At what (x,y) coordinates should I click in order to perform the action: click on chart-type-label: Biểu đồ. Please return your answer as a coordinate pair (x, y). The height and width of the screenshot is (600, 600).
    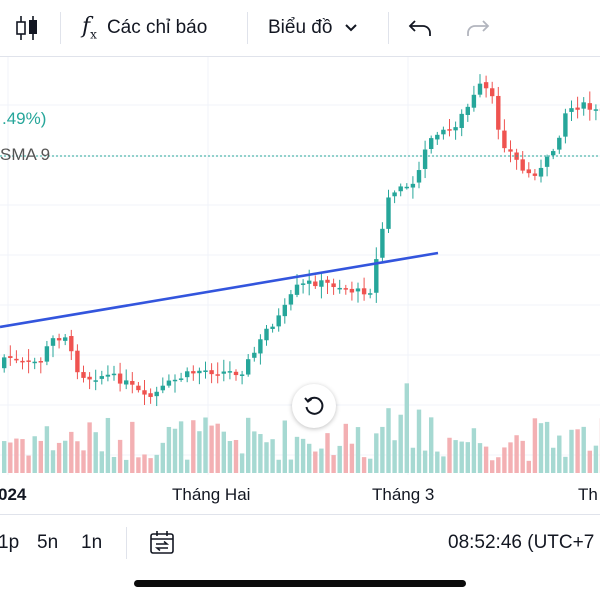
    Looking at the image, I should click on (300, 27).